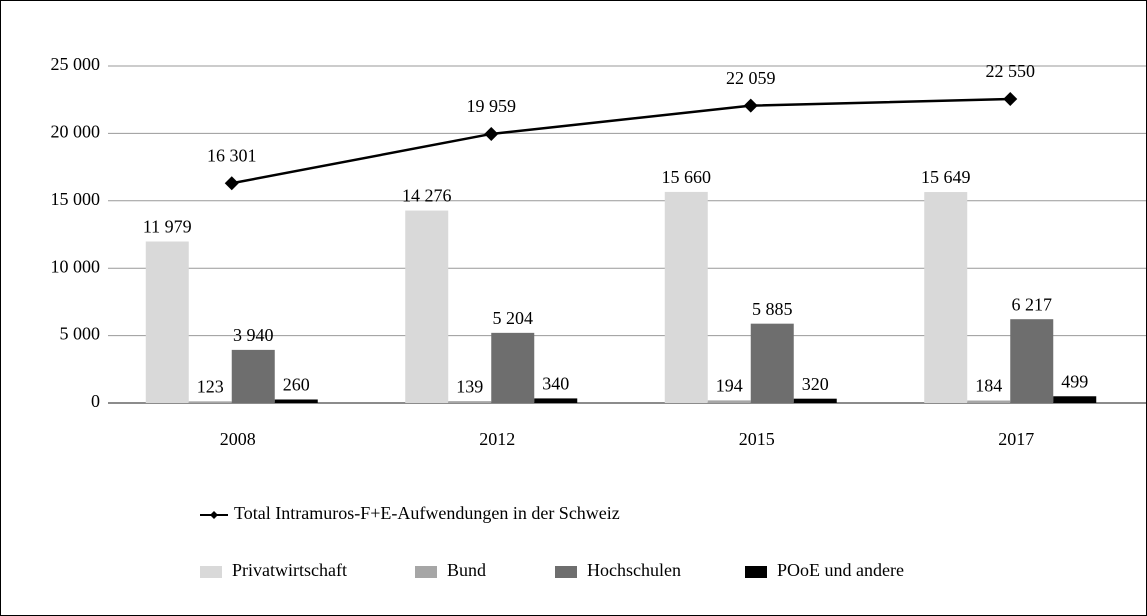 Image resolution: width=1147 pixels, height=616 pixels. What do you see at coordinates (469, 386) in the screenshot?
I see `data-label: 139` at bounding box center [469, 386].